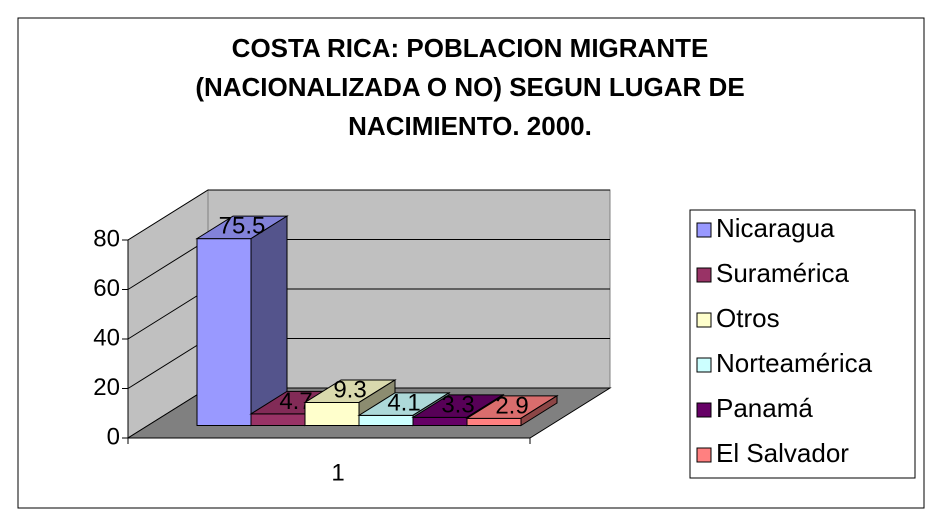 The image size is (928, 516). I want to click on data-label: 2.9, so click(511, 405).